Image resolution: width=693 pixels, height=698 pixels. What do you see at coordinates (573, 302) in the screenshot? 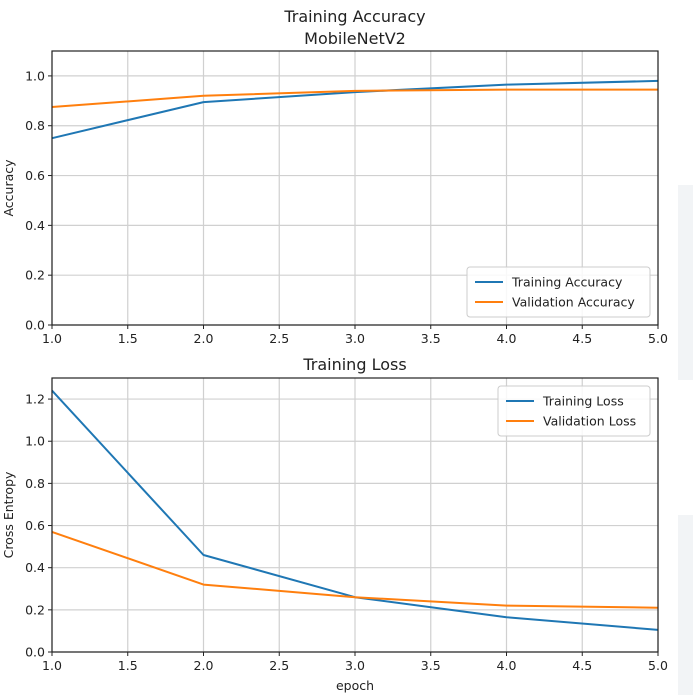
I see `legend-label: Validation Accuracy` at bounding box center [573, 302].